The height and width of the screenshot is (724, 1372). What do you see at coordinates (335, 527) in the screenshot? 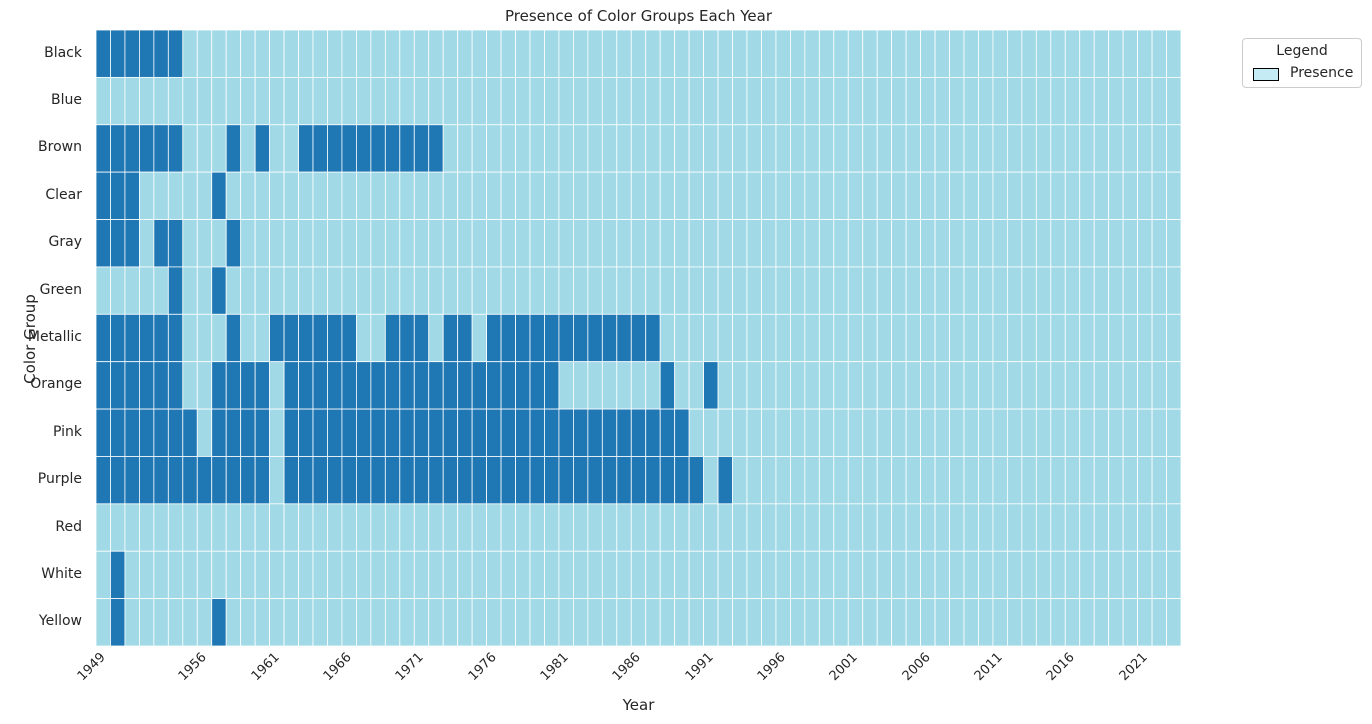
I see `cell-red-1965` at bounding box center [335, 527].